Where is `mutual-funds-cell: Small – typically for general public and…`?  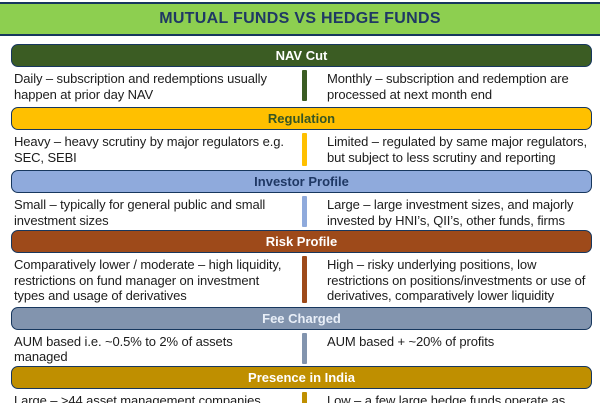
mutual-funds-cell: Small – typically for general public and… is located at coordinates (140, 212).